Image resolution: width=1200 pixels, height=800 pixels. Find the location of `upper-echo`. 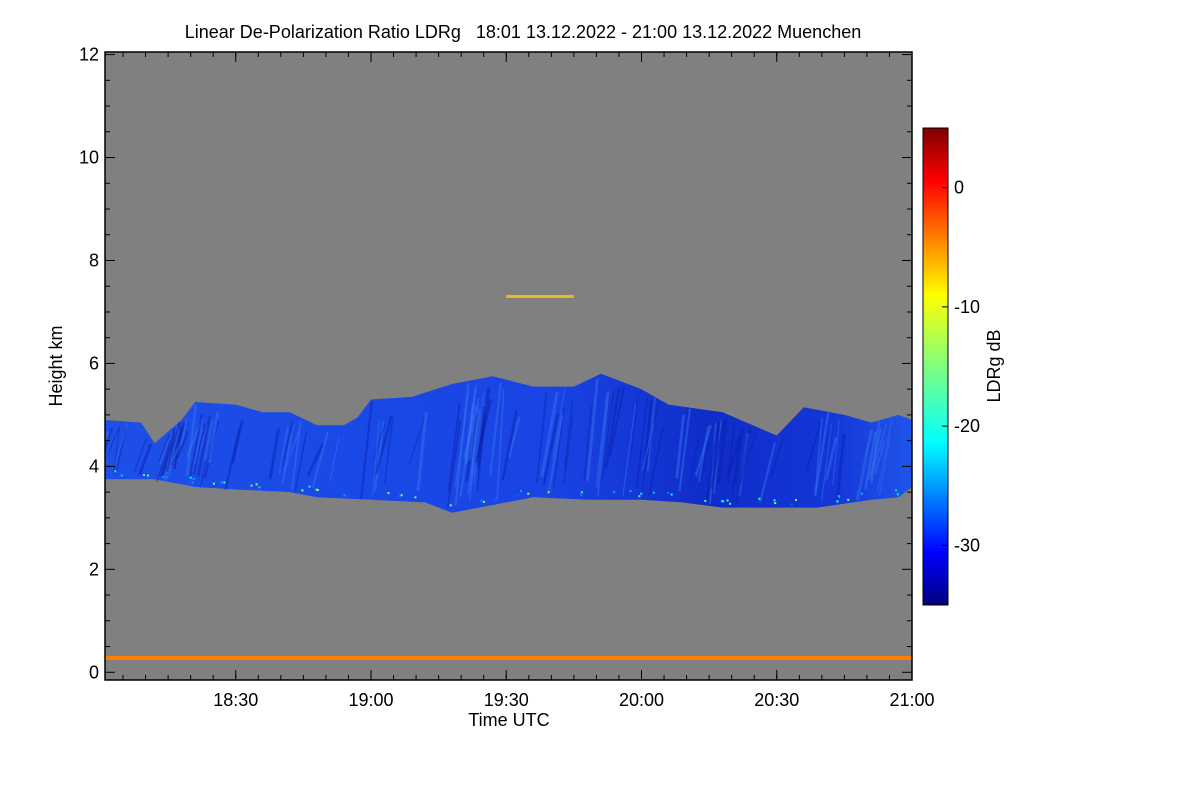

upper-echo is located at coordinates (540, 296).